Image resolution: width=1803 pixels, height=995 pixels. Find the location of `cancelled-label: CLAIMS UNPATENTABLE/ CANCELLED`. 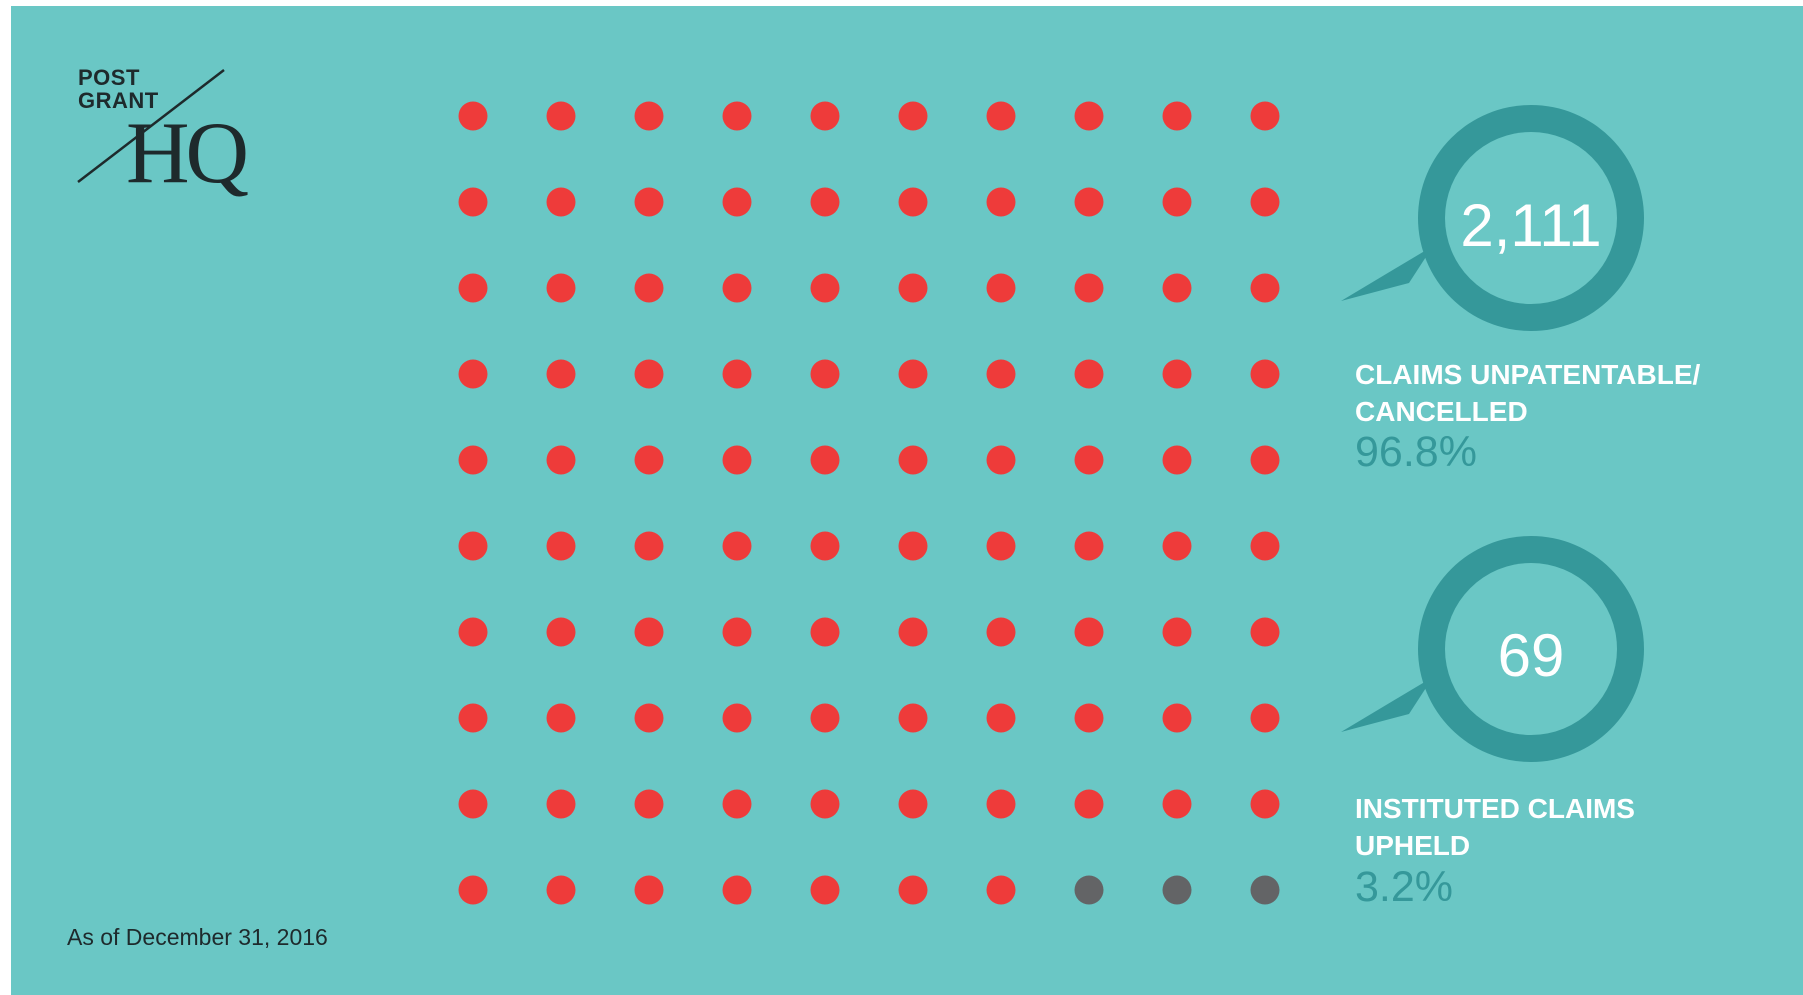

cancelled-label: CLAIMS UNPATENTABLE/ CANCELLED is located at coordinates (1565, 393).